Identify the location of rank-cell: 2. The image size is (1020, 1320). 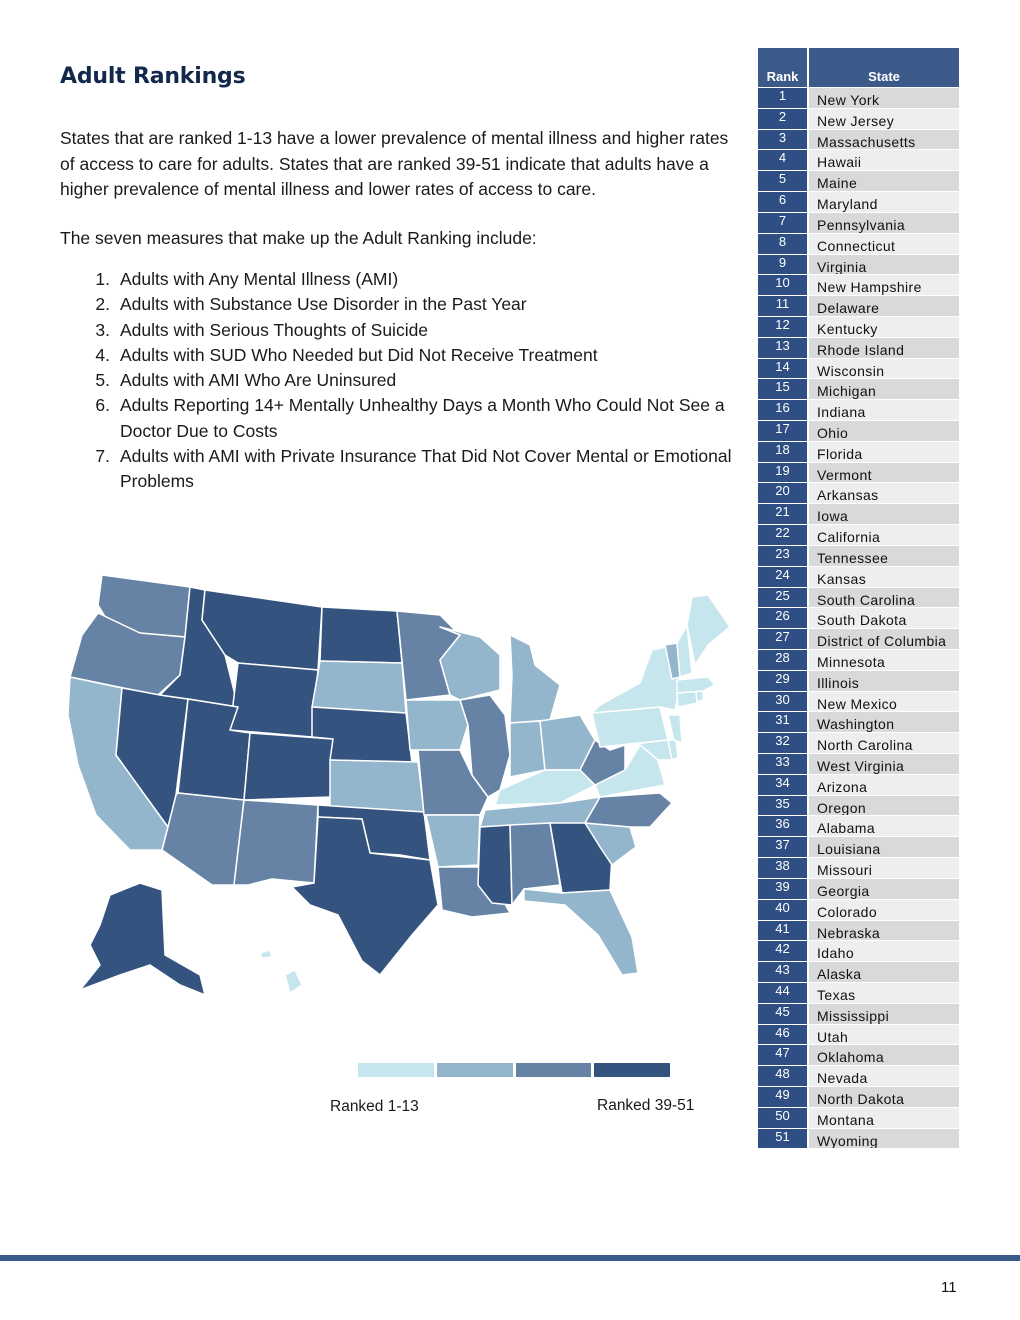
(782, 118).